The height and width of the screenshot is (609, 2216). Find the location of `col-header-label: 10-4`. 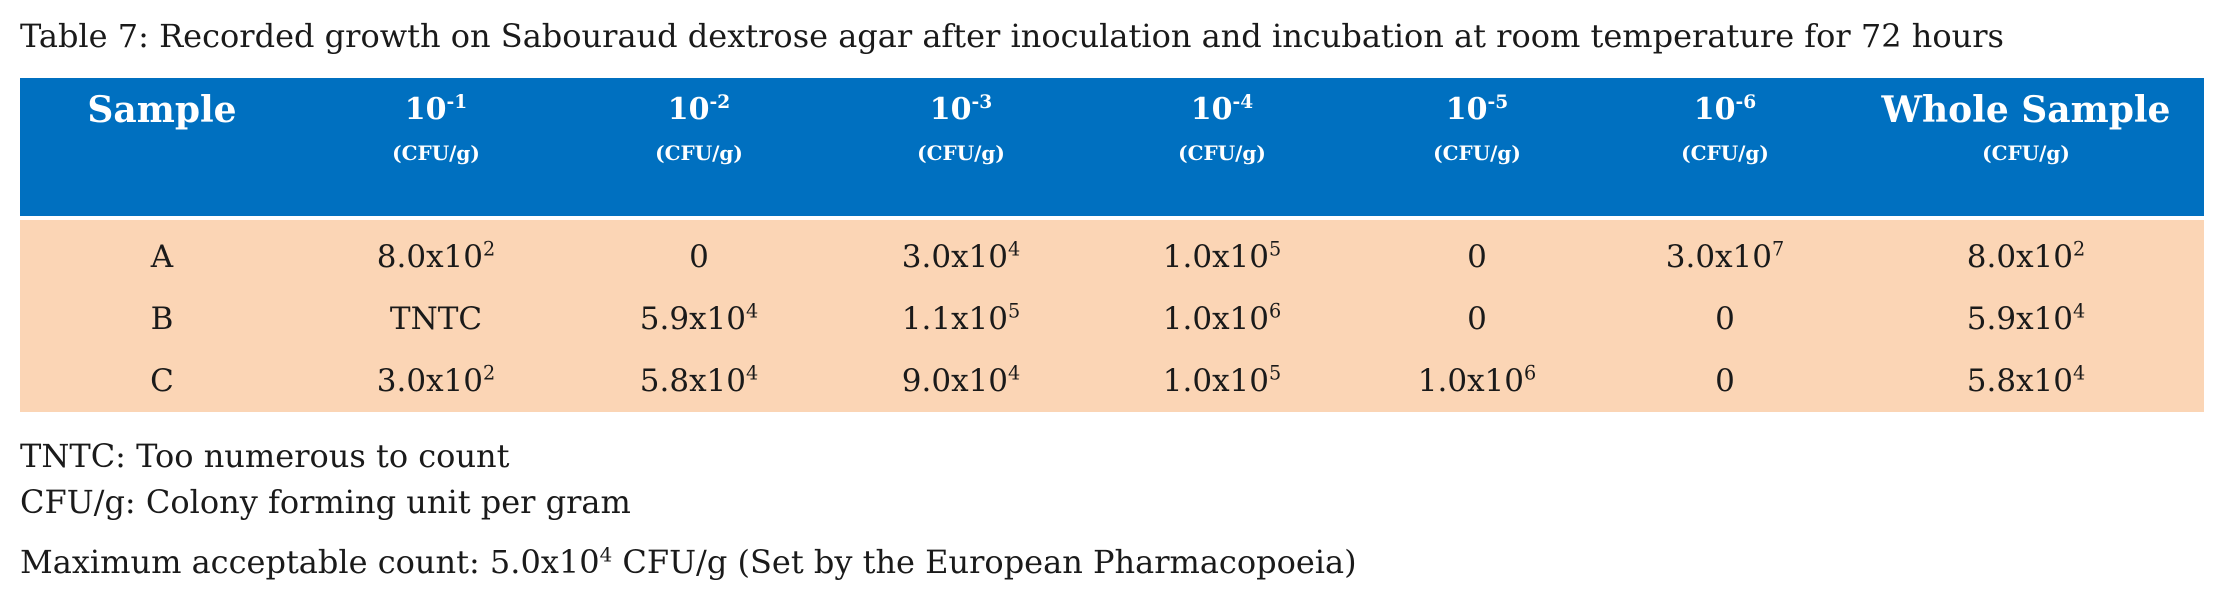

col-header-label: 10-4 is located at coordinates (1222, 109).